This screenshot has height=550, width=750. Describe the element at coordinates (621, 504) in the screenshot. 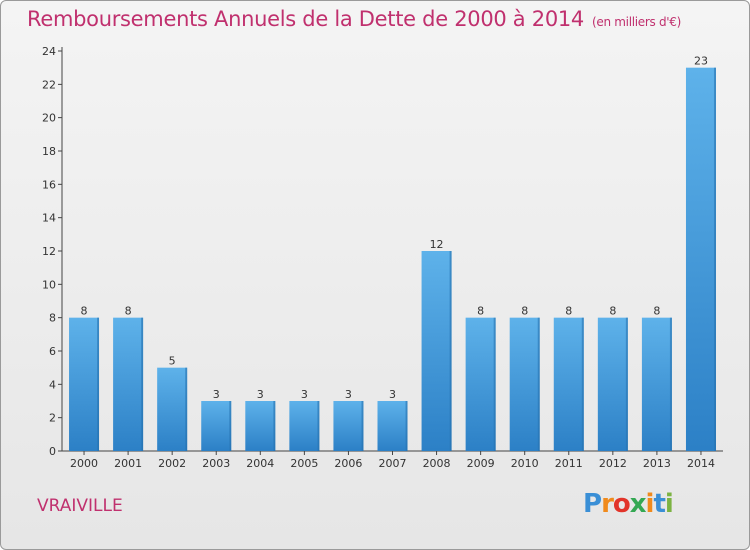

I see `logo-letter: o` at that location.